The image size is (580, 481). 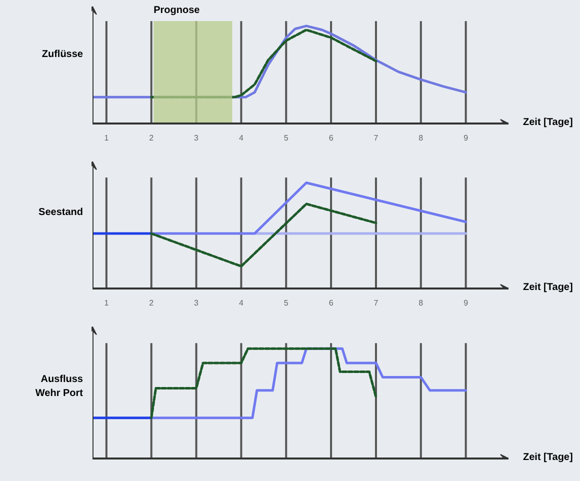 I want to click on y-axis-title: Ausfluss Wehr Port, so click(x=59, y=387).